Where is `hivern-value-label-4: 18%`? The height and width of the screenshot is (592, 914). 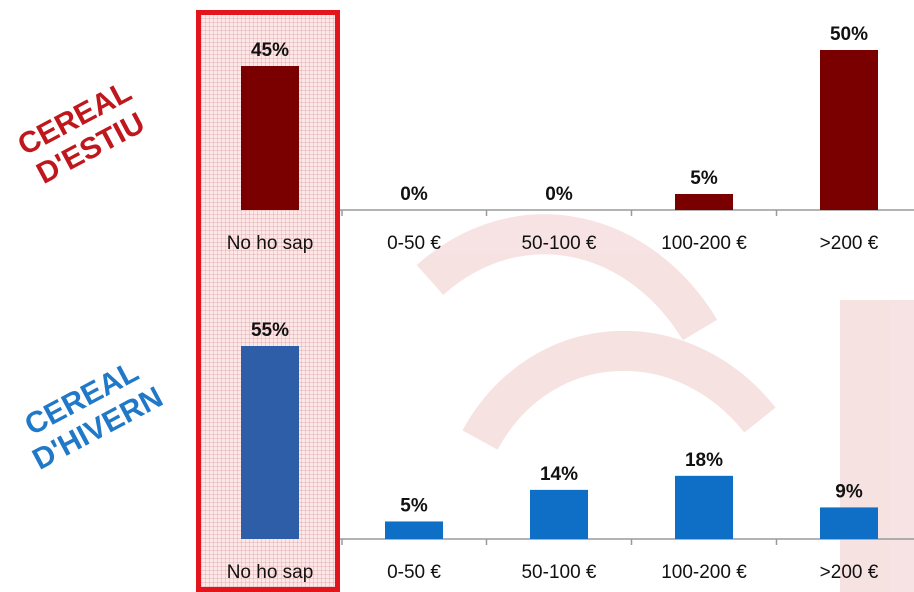 hivern-value-label-4: 18% is located at coordinates (704, 460).